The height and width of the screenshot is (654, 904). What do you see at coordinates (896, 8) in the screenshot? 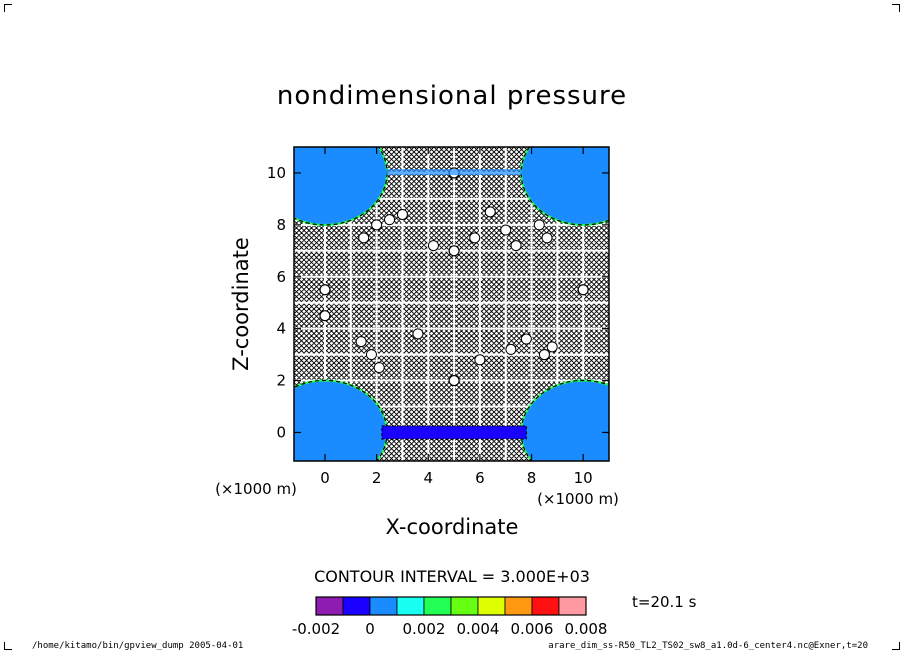
I see `corner-mark-top-right` at bounding box center [896, 8].